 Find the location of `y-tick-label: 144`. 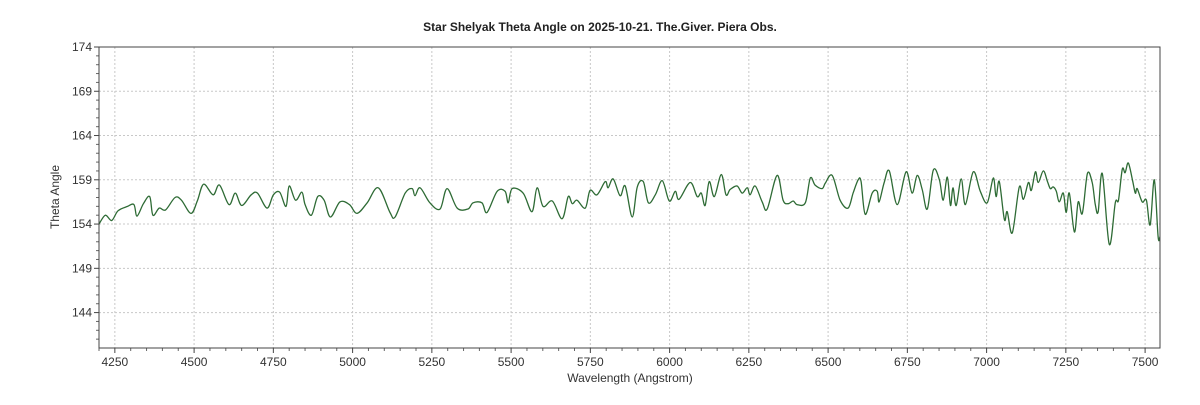

y-tick-label: 144 is located at coordinates (82, 313).